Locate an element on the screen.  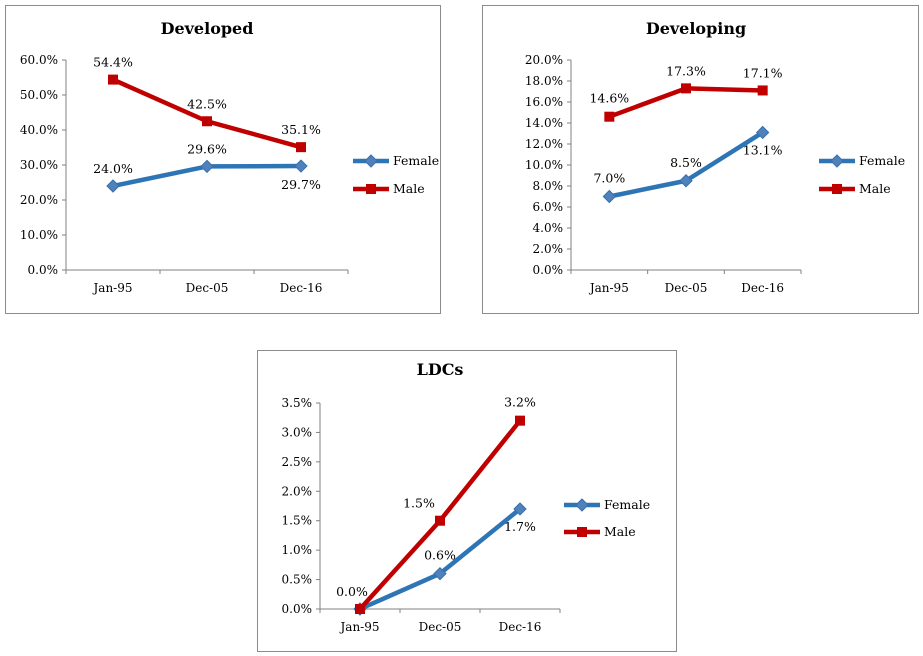
data-label-male: 17.3% is located at coordinates (686, 70).